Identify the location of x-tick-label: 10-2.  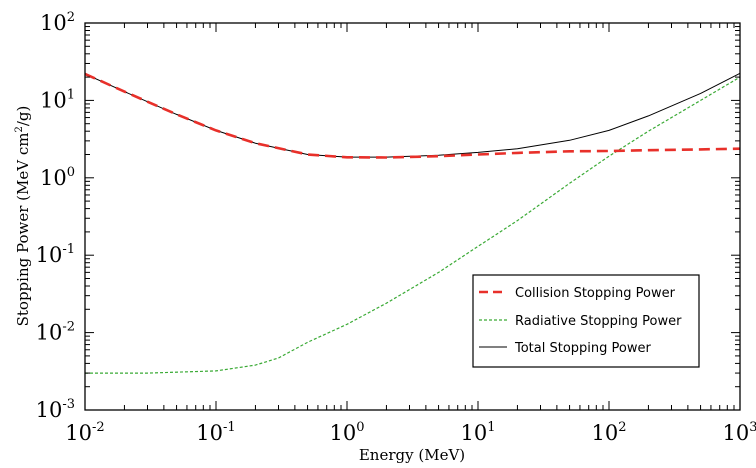
(84, 432).